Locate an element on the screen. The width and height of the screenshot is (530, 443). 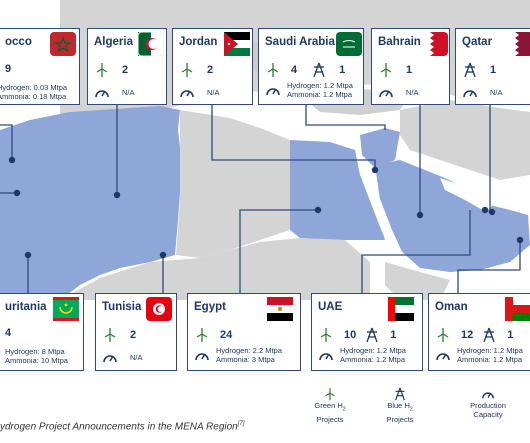
morocco-flag-icon is located at coordinates (63, 44).